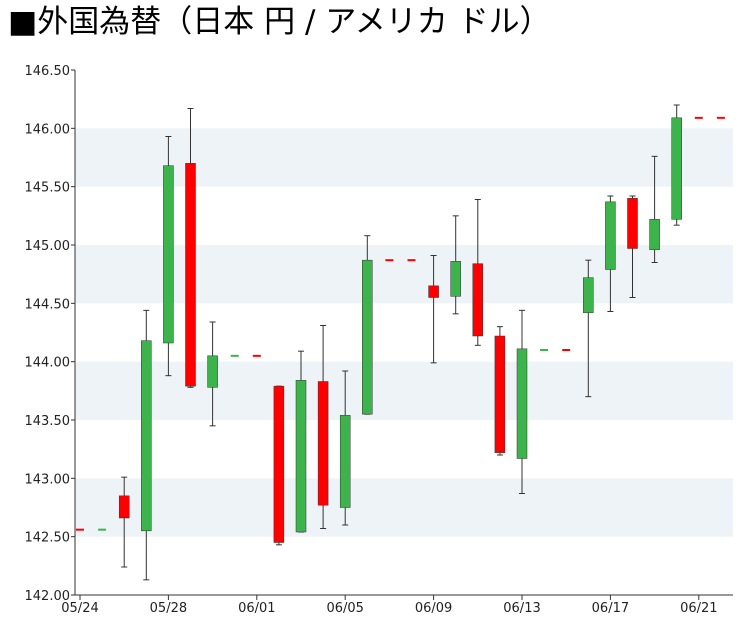 This screenshot has width=750, height=625. I want to click on candle-05/28, so click(168, 256).